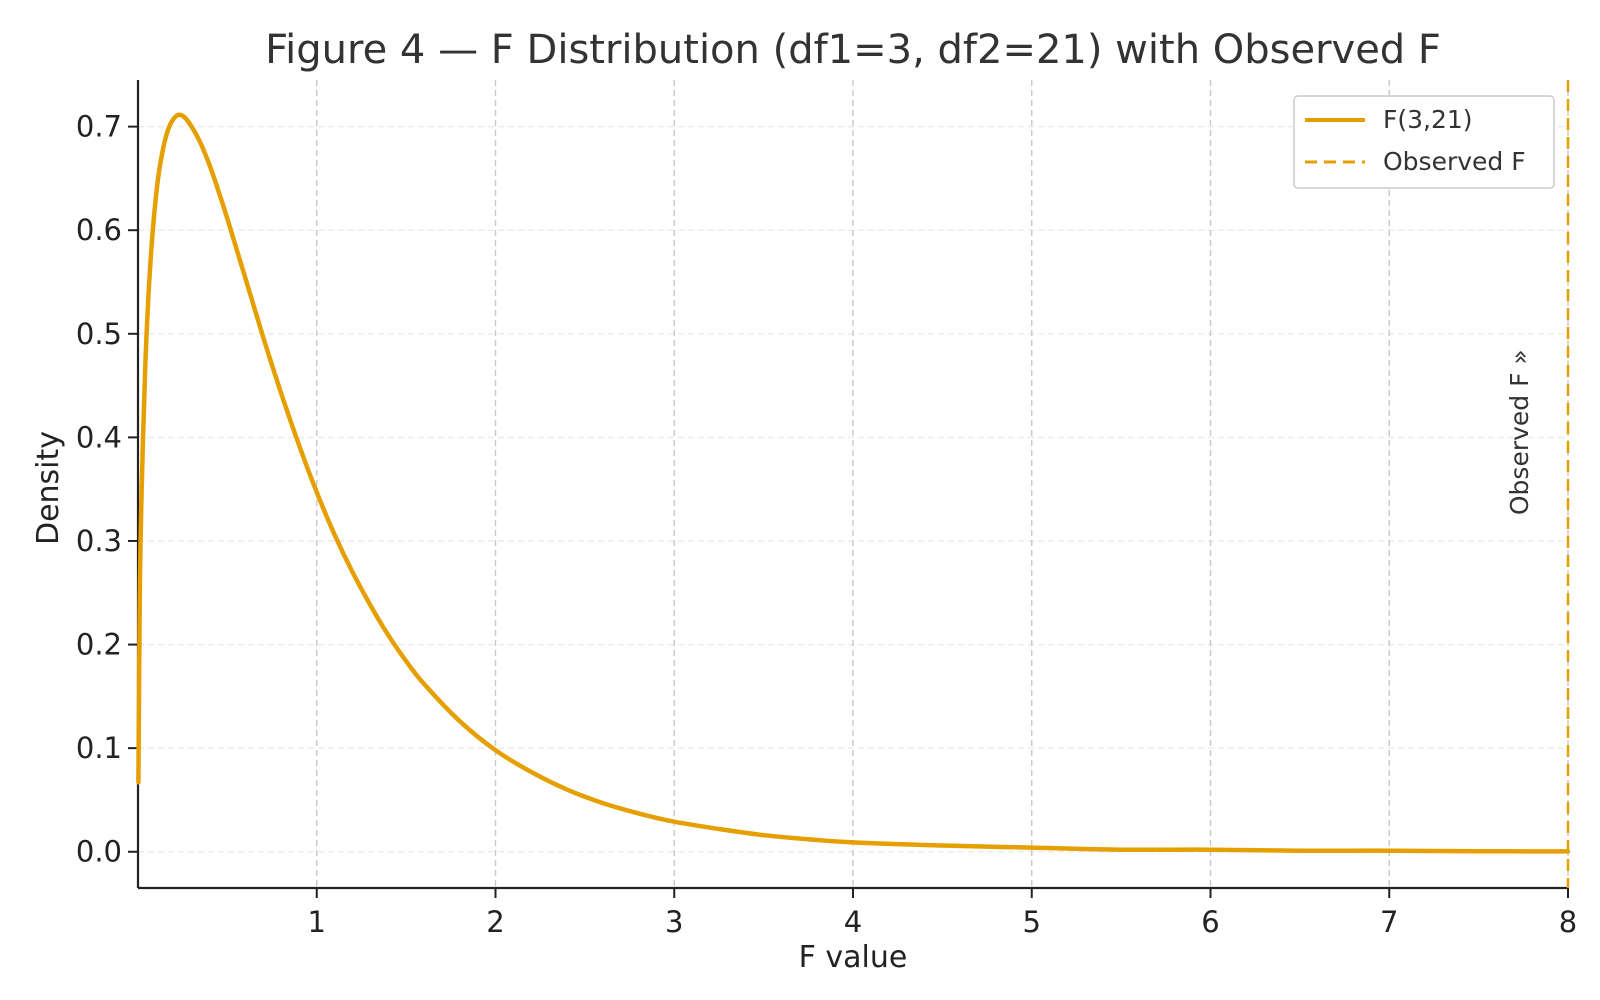  I want to click on legend-label-f-distribution: F(3,21), so click(1428, 119).